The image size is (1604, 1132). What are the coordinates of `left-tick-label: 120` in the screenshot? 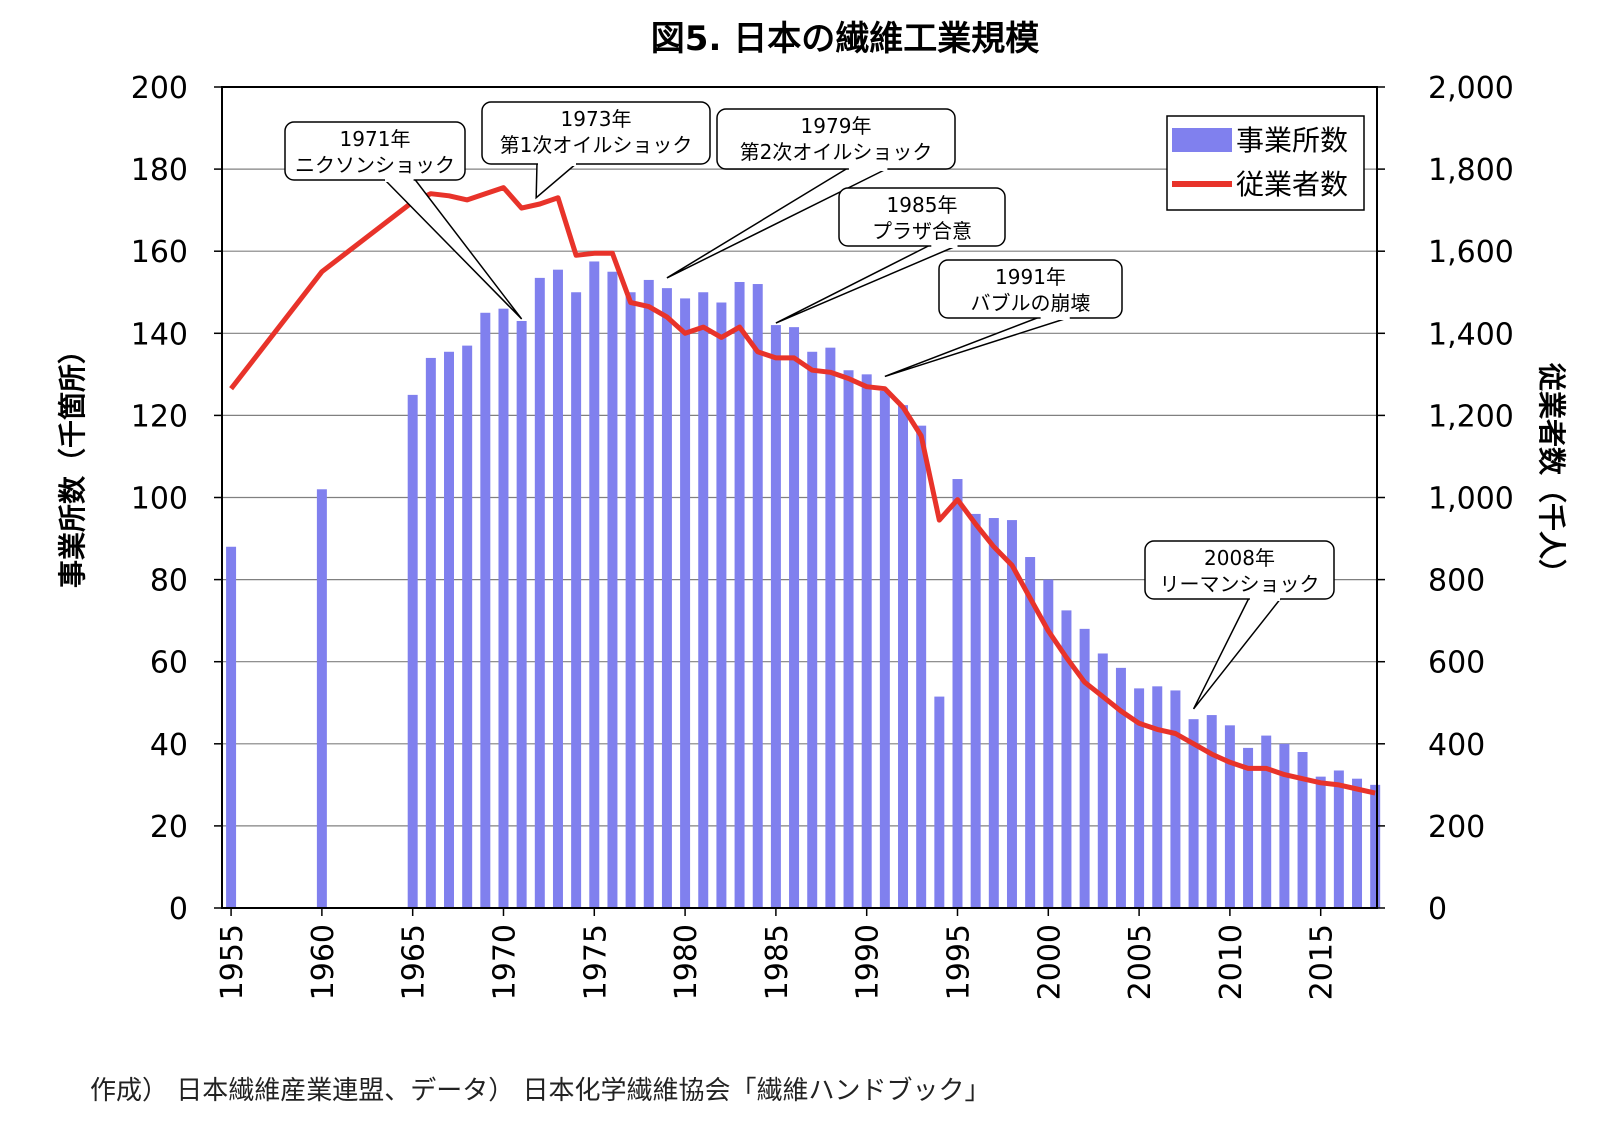 It's located at (159, 416).